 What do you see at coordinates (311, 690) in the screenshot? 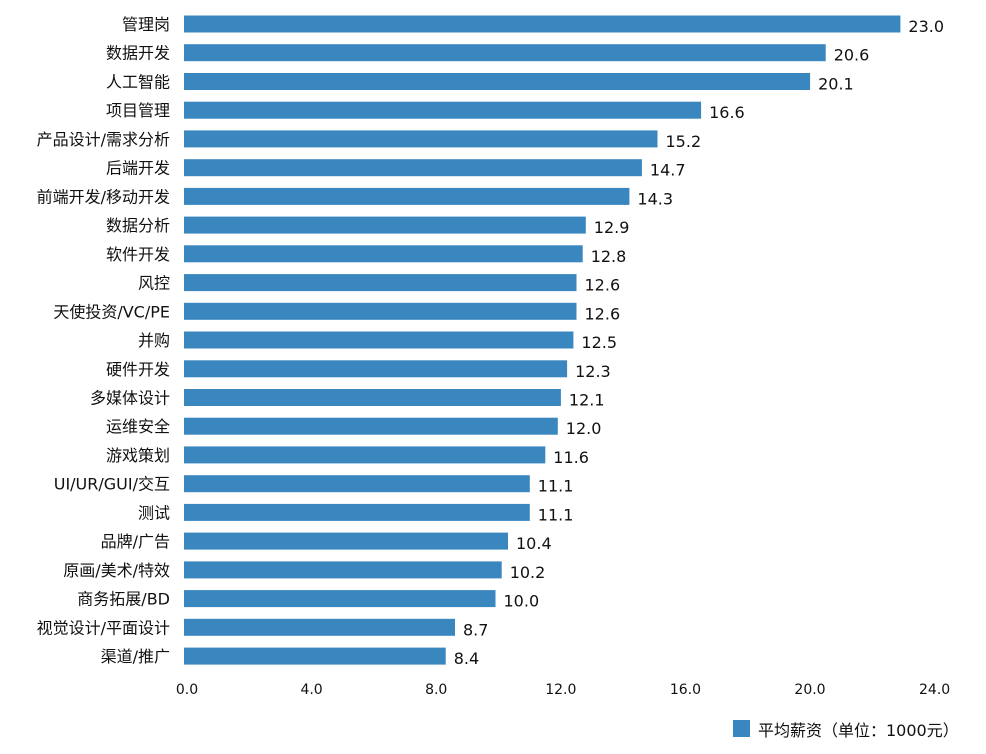
I see `x-tick-label: 4.0` at bounding box center [311, 690].